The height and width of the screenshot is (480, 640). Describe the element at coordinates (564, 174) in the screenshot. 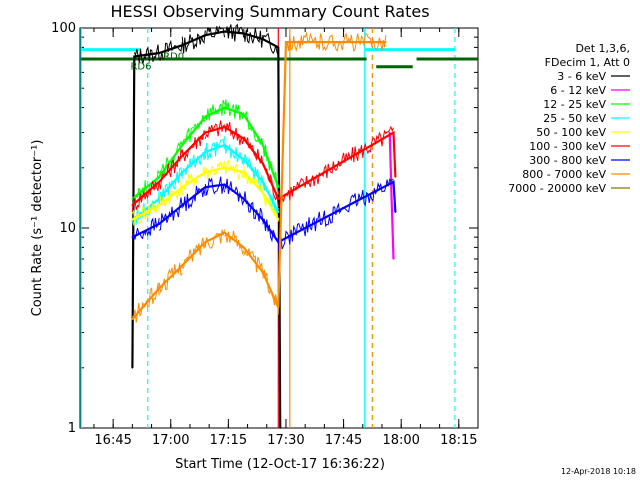

I see `legend-entry-label: 800 - 7000 keV` at that location.